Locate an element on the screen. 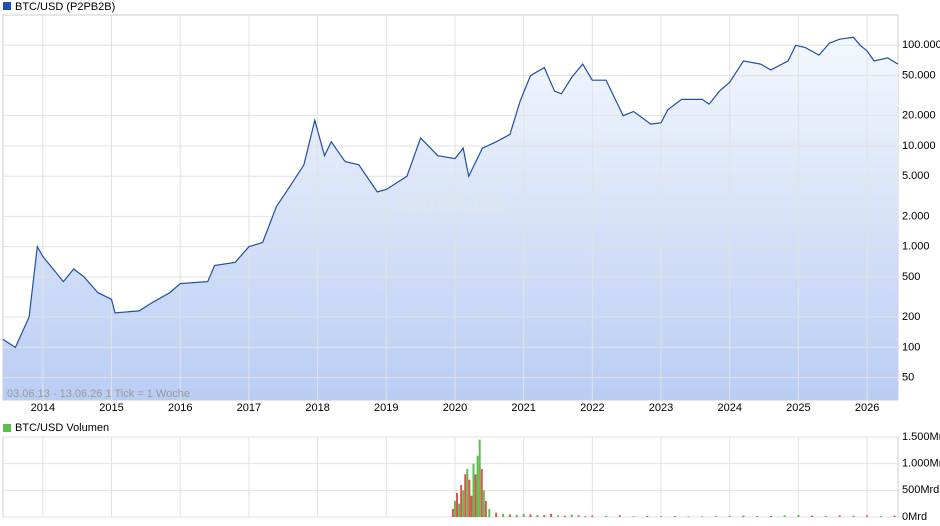  plot-frame is located at coordinates (450, 477).